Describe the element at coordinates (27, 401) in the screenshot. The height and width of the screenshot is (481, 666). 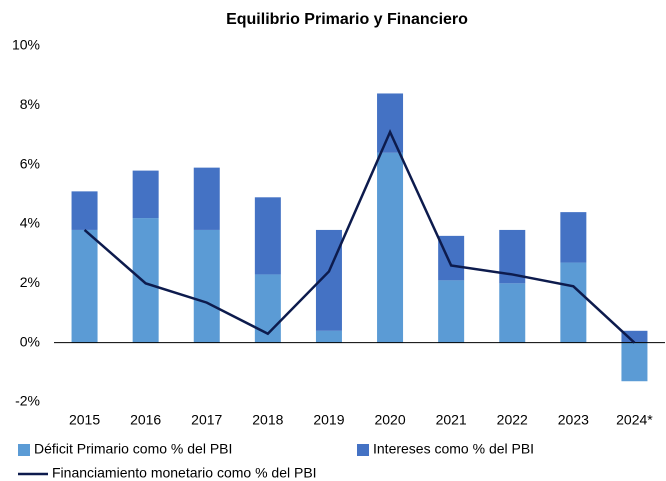
I see `y-tick-label: -2%` at that location.